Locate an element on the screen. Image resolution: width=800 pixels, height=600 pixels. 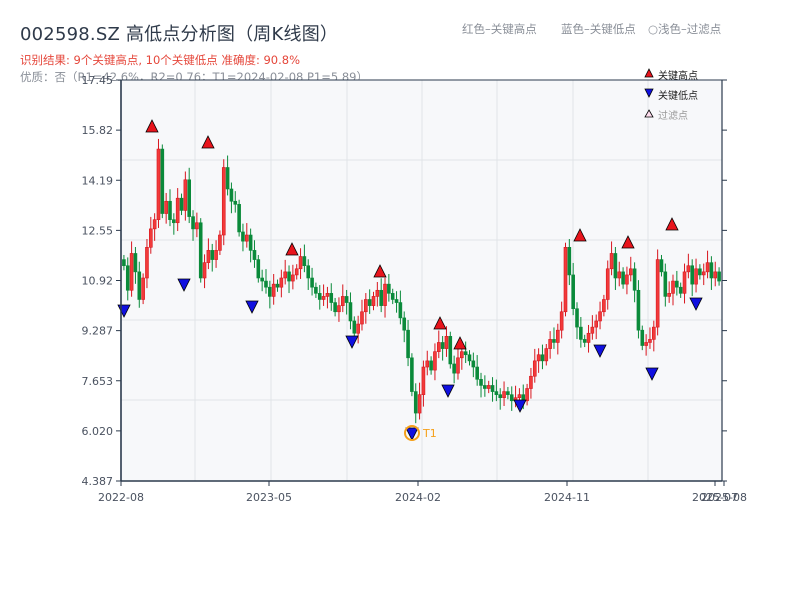
legend-low: 关键低点 is located at coordinates (671, 94).